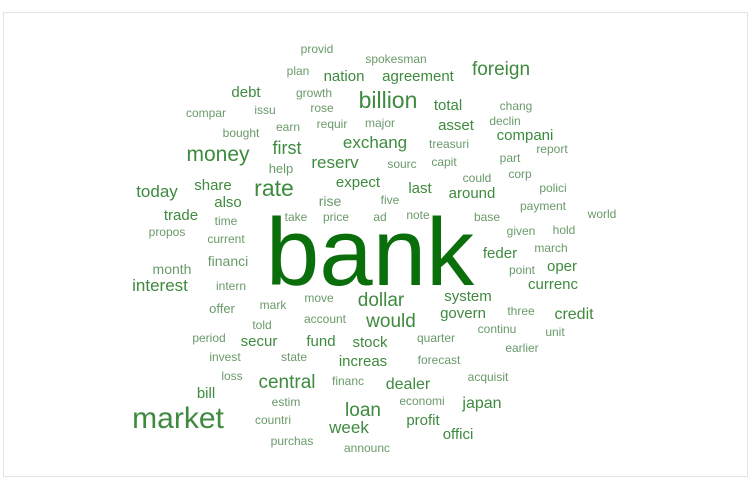  I want to click on word-compani: compani, so click(525, 135).